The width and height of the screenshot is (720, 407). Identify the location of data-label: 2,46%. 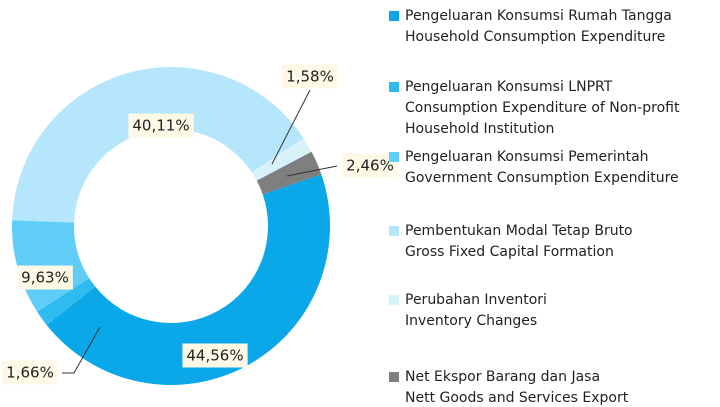
(370, 166).